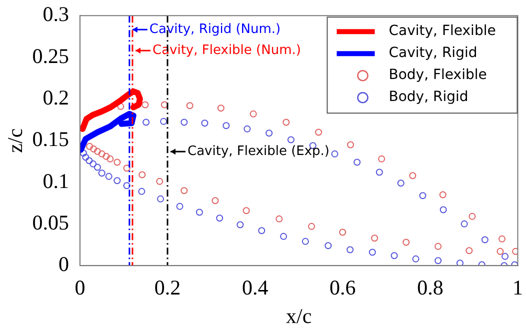 Image resolution: width=526 pixels, height=334 pixels. I want to click on y-tick-label: 0.15, so click(50, 139).